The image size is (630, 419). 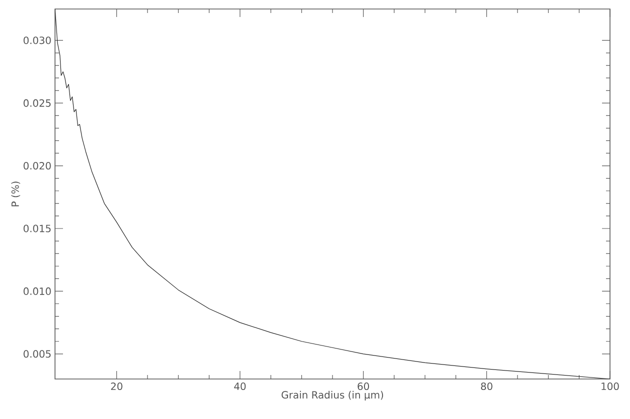 I want to click on y-tick-label: 0.025, so click(x=37, y=103).